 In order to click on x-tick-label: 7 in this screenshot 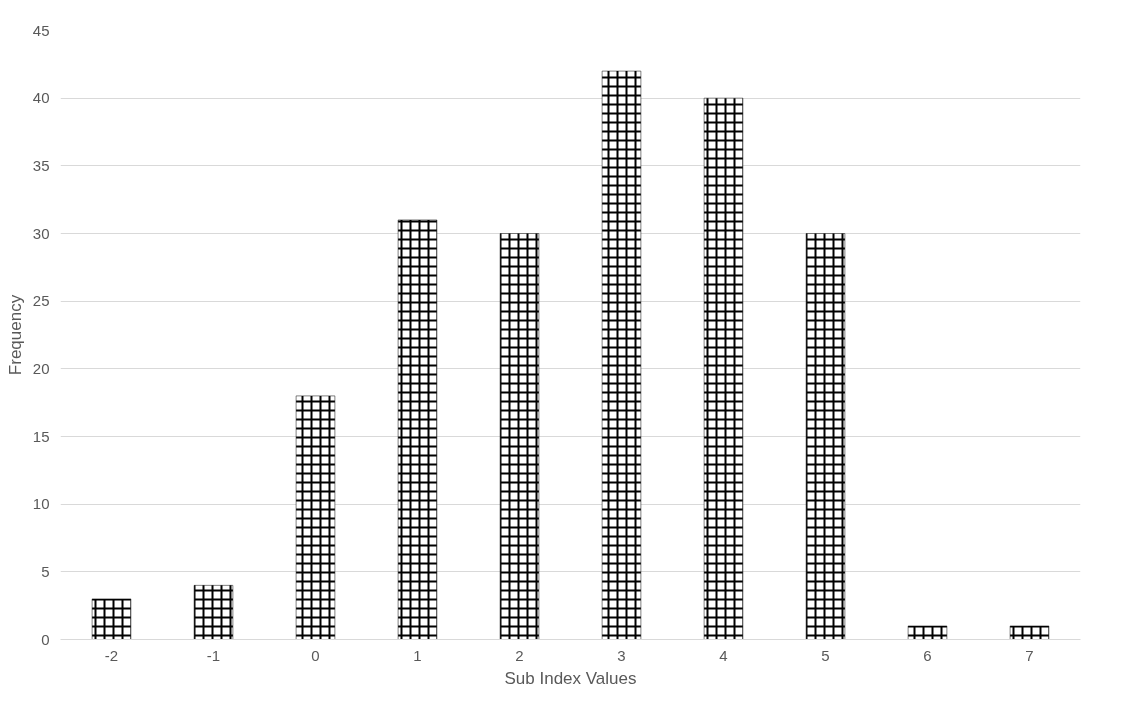, I will do `click(1029, 655)`.